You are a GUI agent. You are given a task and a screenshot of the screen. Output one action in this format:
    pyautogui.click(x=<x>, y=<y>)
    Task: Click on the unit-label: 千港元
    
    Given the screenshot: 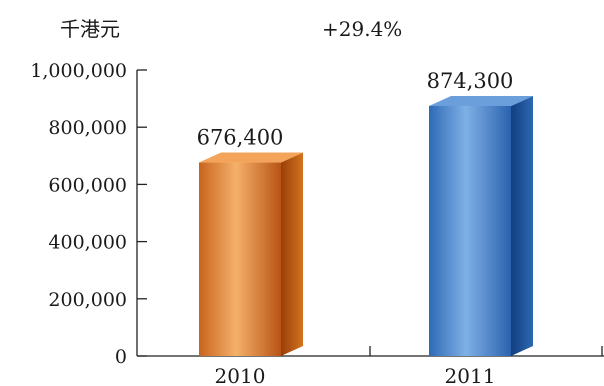 What is the action you would take?
    pyautogui.click(x=90, y=29)
    